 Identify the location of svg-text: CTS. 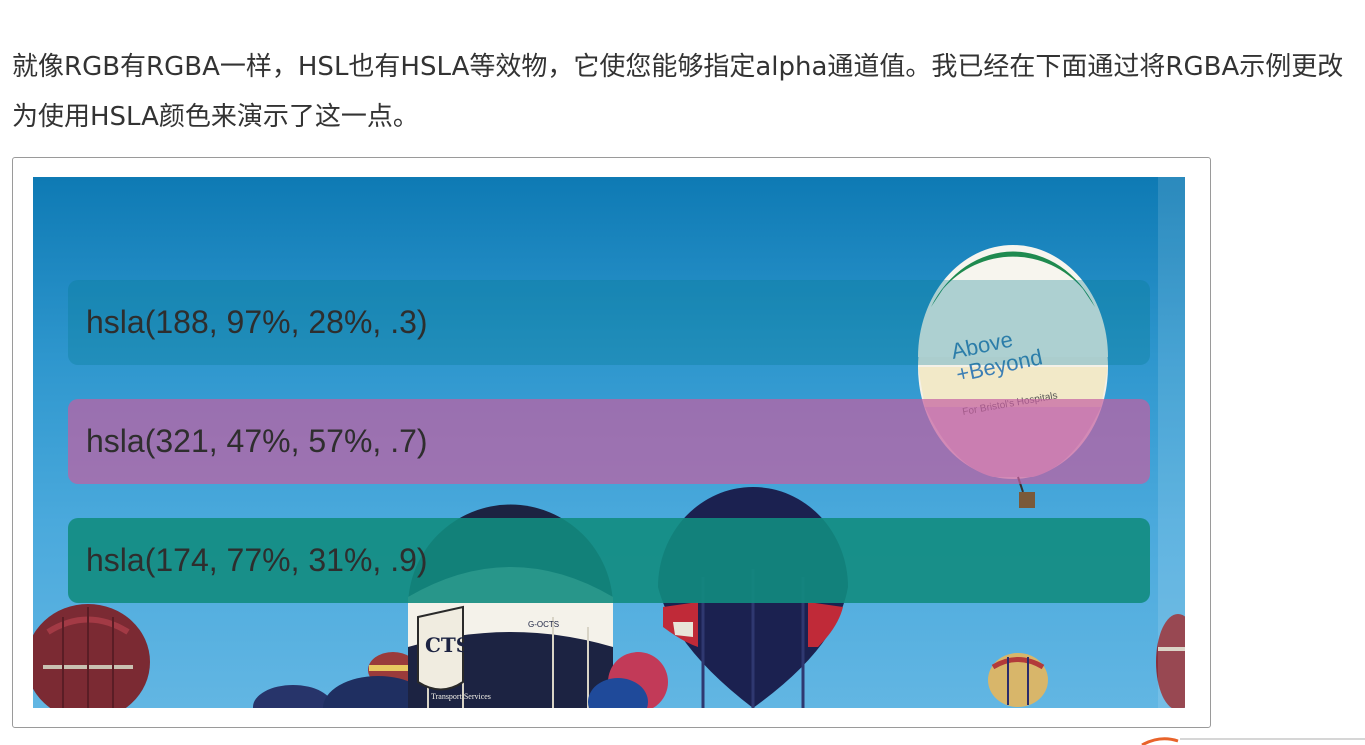
(447, 645).